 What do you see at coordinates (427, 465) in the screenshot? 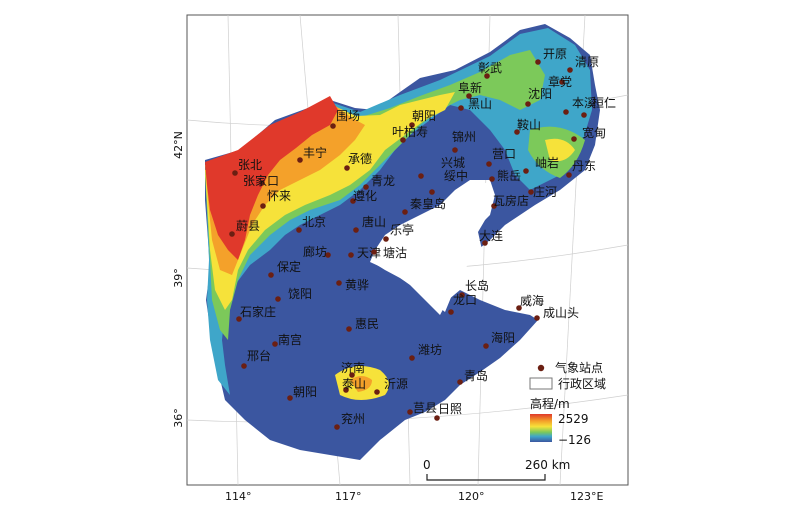
I see `scale-zero-label: 0` at bounding box center [427, 465].